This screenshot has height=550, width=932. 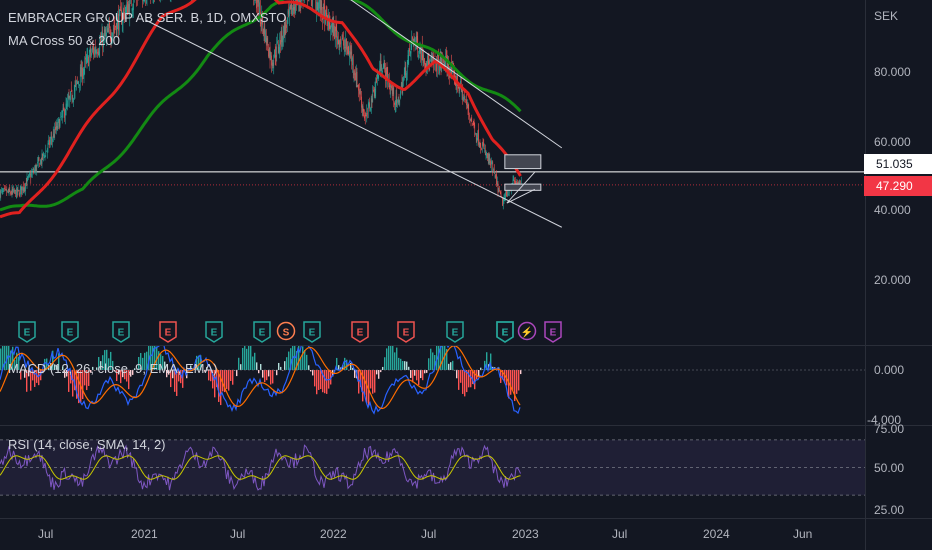 I want to click on rsi-ma-line, so click(x=260, y=467).